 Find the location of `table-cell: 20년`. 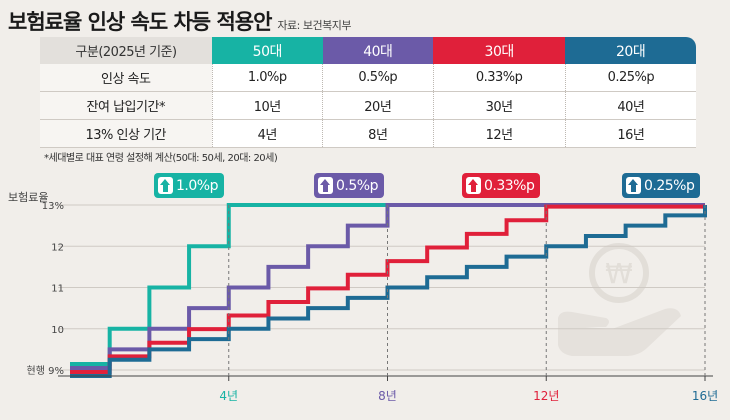

table-cell: 20년 is located at coordinates (378, 105).